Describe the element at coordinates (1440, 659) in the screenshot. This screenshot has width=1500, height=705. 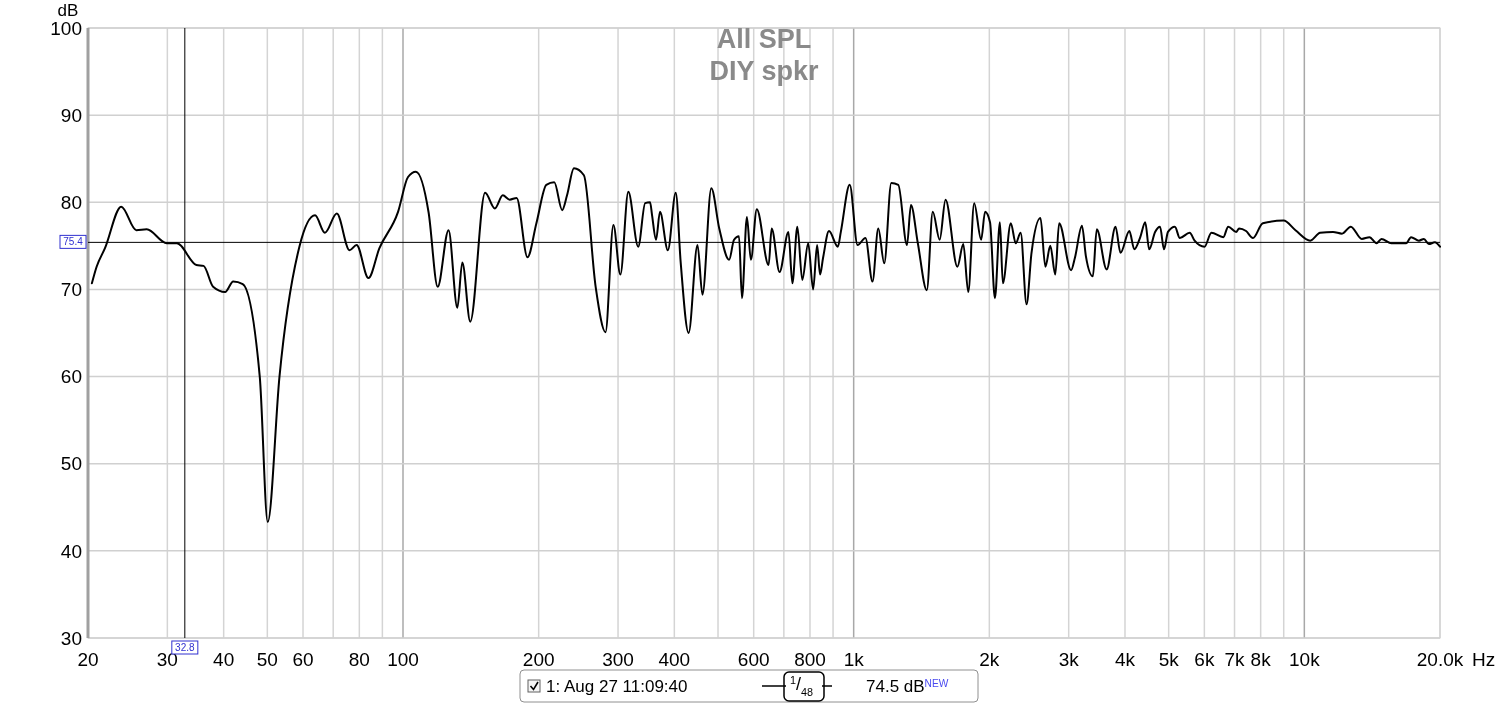
I see `x-tick-label: 20.0k` at that location.